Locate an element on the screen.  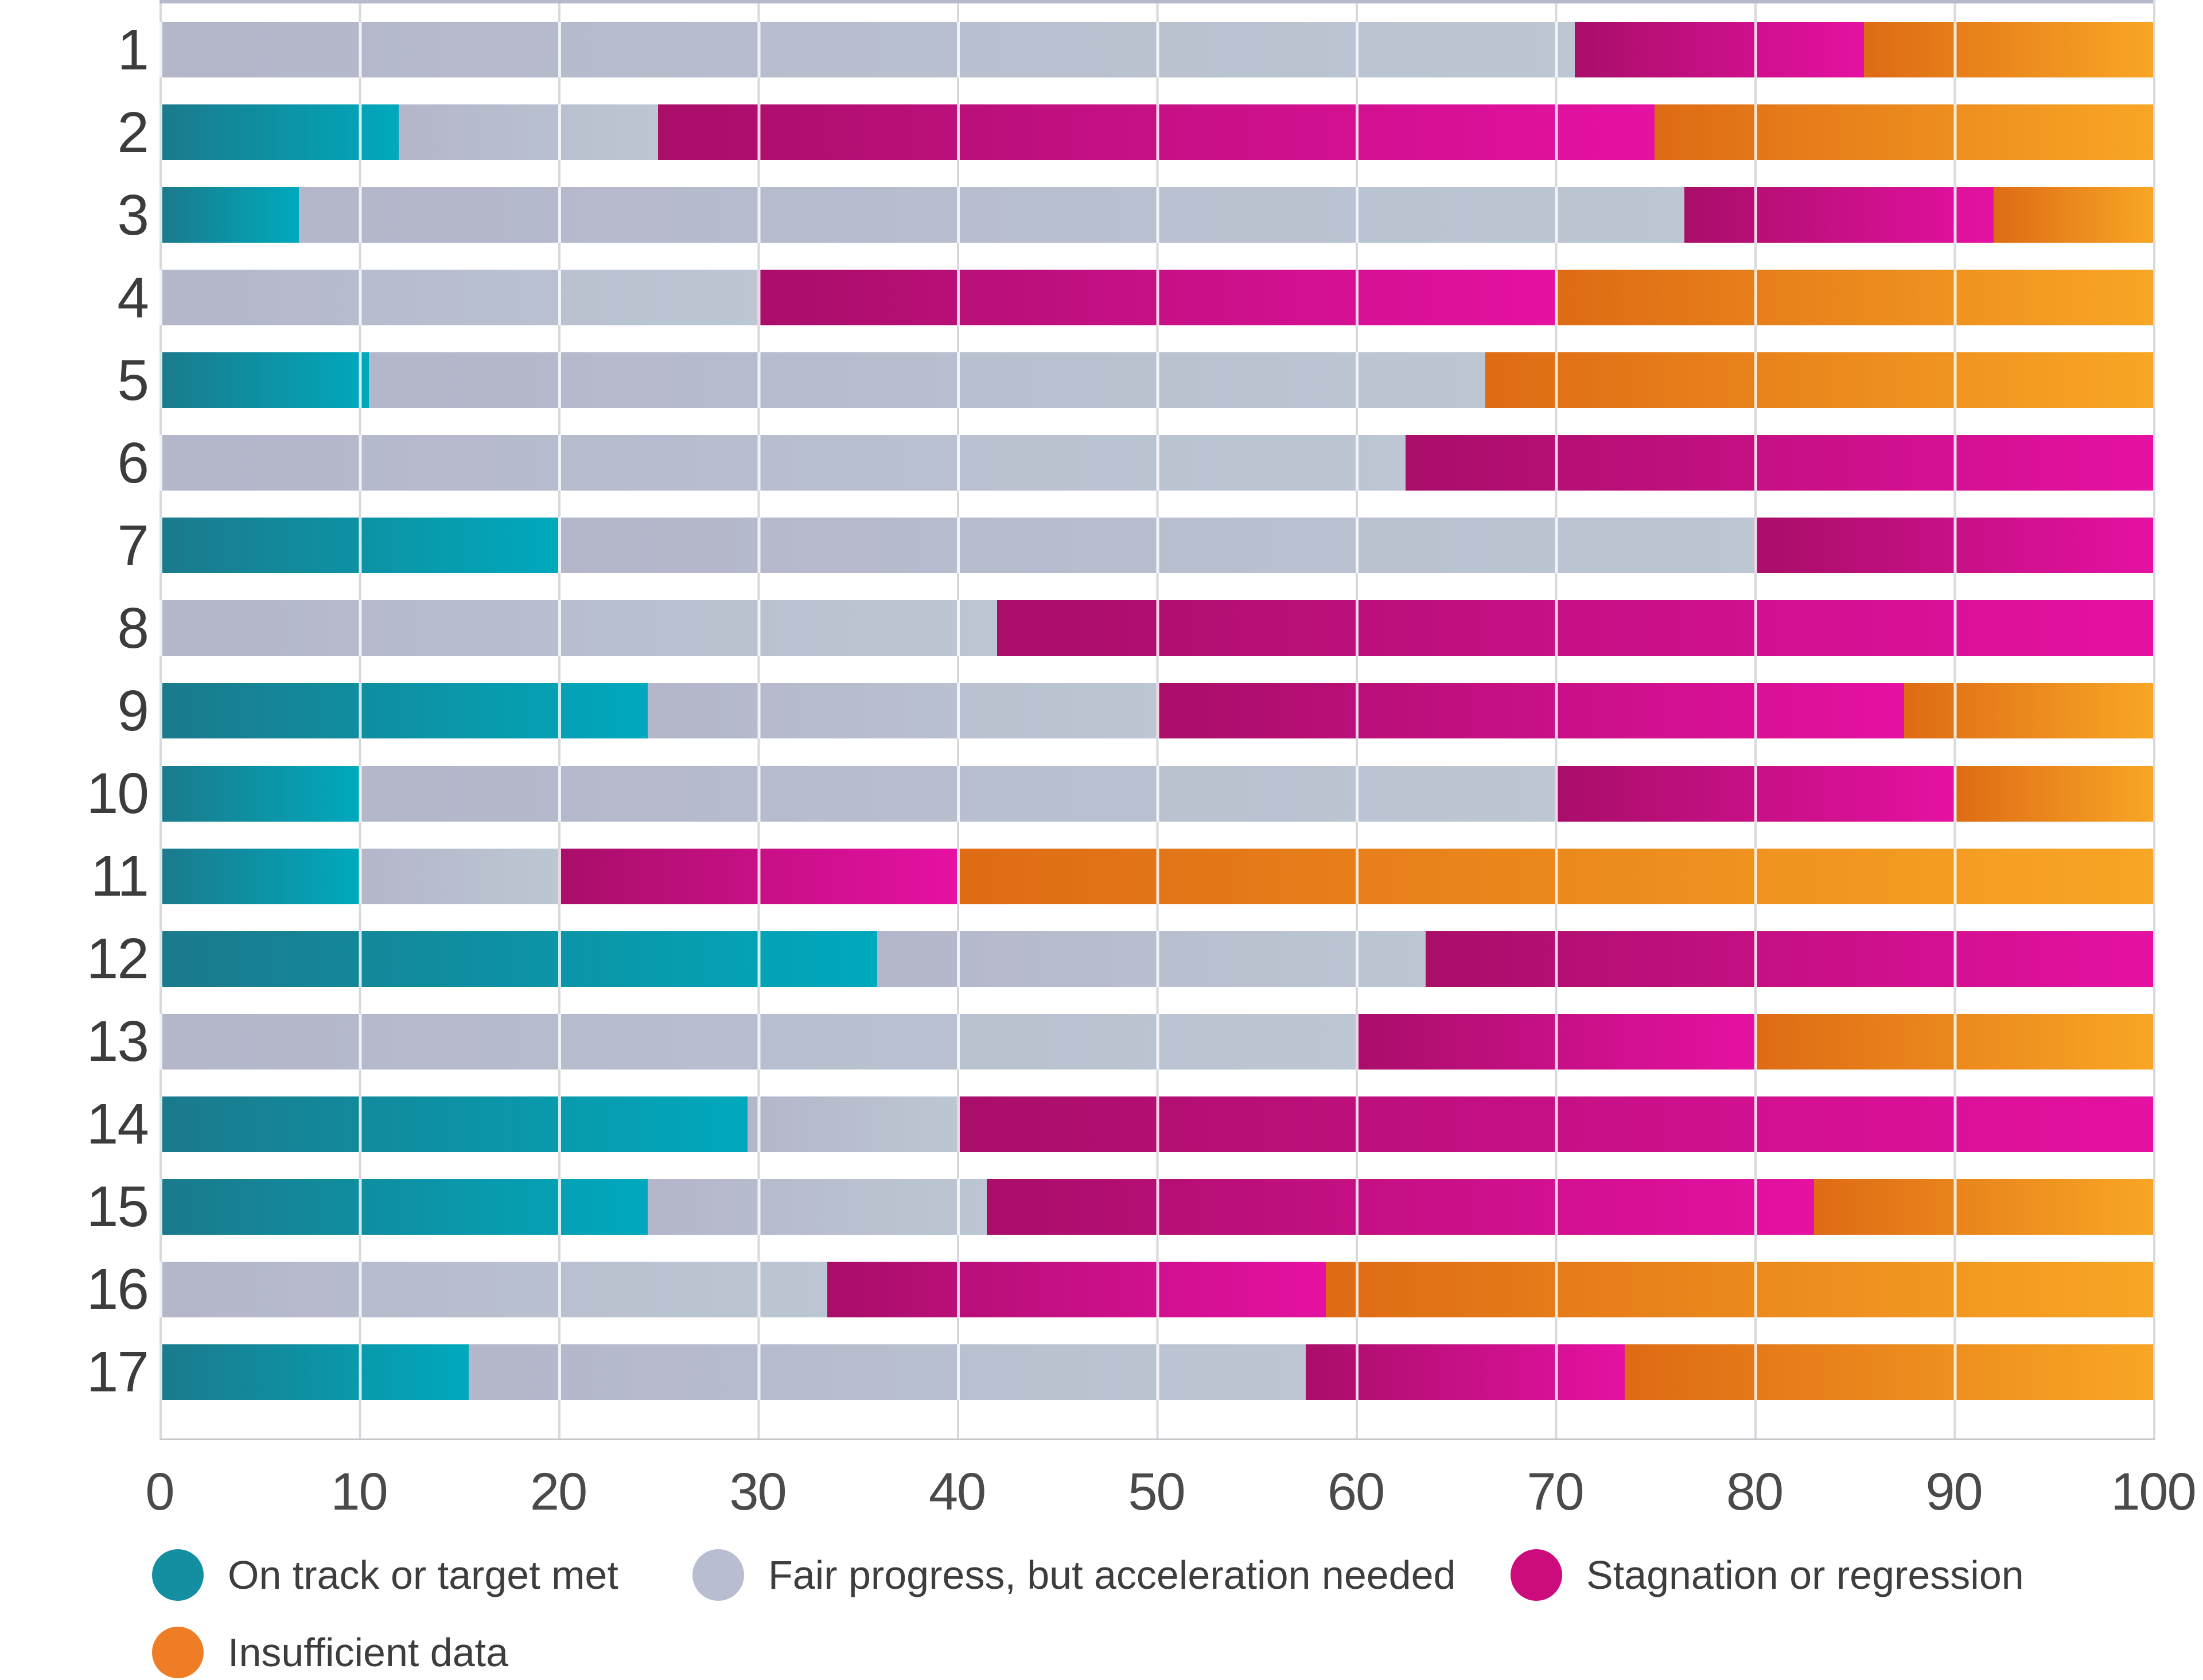
row-label: 1 is located at coordinates (133, 49).